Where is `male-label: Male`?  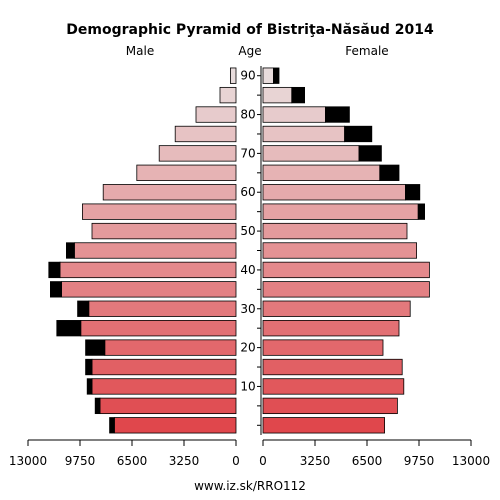 male-label: Male is located at coordinates (140, 51).